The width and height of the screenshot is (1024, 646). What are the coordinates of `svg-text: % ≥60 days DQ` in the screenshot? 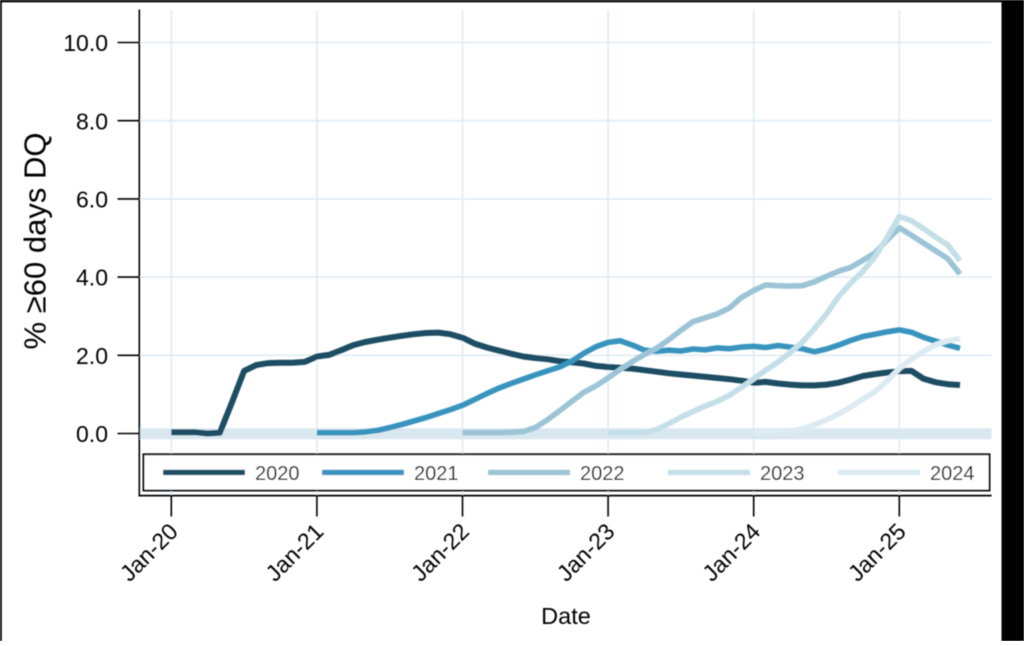 It's located at (35, 241).